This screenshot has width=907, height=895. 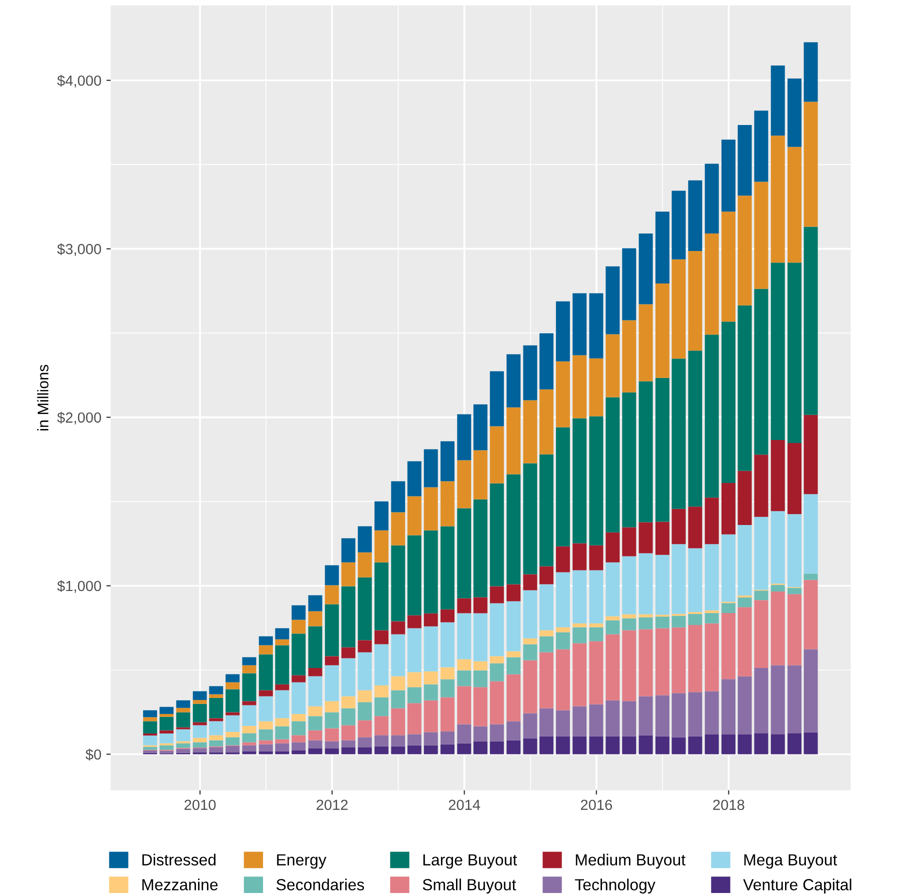 What do you see at coordinates (615, 886) in the screenshot?
I see `legend-label: Technology` at bounding box center [615, 886].